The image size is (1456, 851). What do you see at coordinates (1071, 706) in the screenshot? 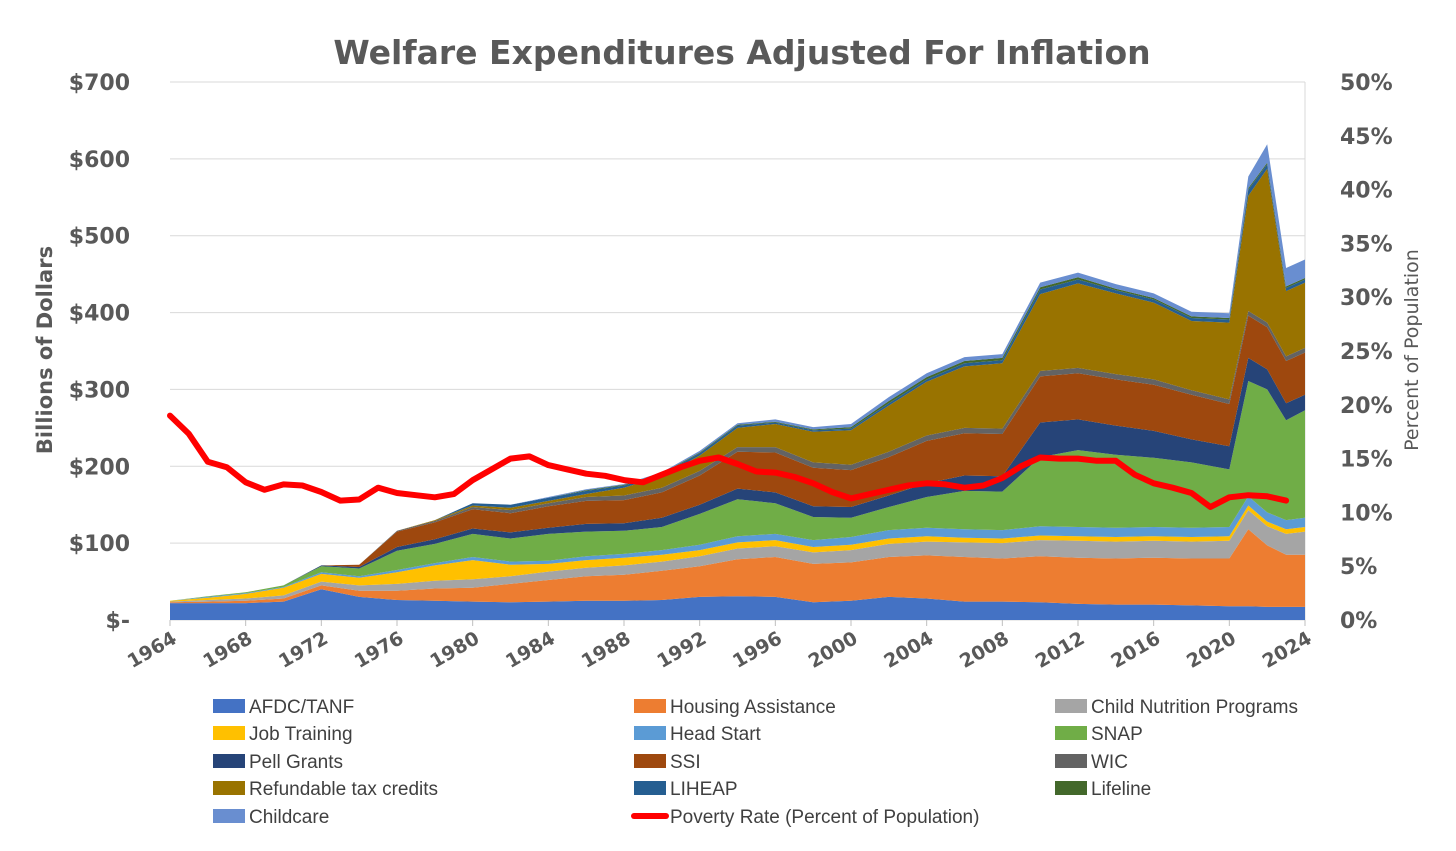
I see `legend-swatch-child-nutrition-programs` at bounding box center [1071, 706].